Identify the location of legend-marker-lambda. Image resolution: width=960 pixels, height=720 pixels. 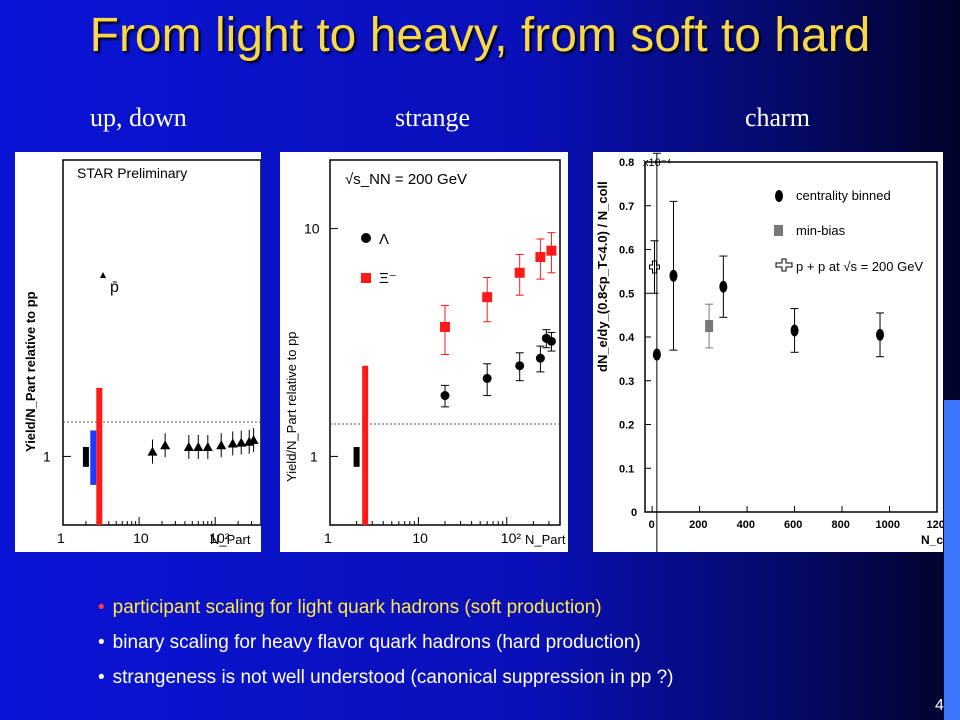
(366, 238).